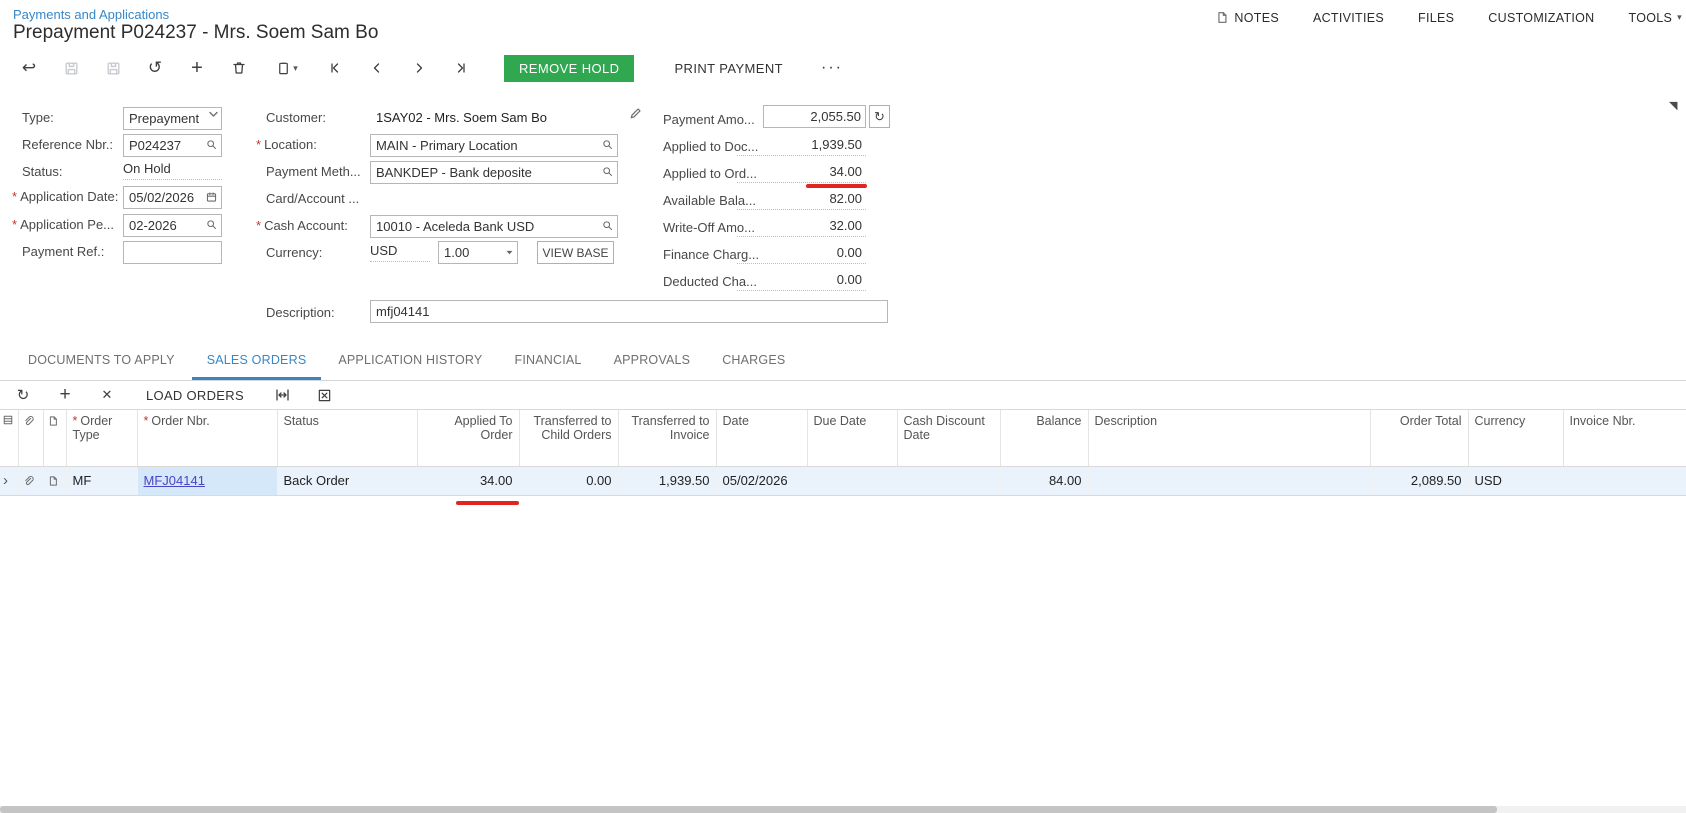  I want to click on customization-button: CUSTOMIZATION, so click(1541, 17).